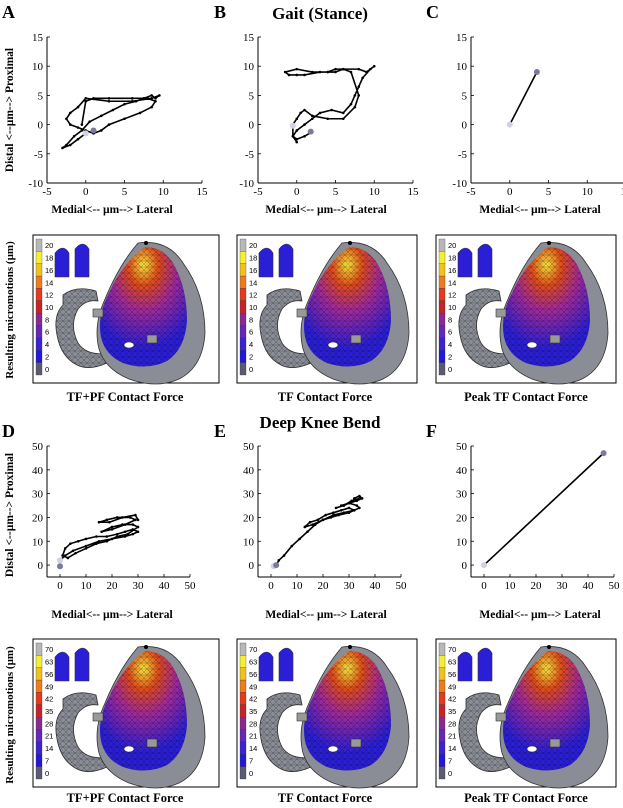  I want to click on colorbar-tick-label: 49, so click(49, 686).